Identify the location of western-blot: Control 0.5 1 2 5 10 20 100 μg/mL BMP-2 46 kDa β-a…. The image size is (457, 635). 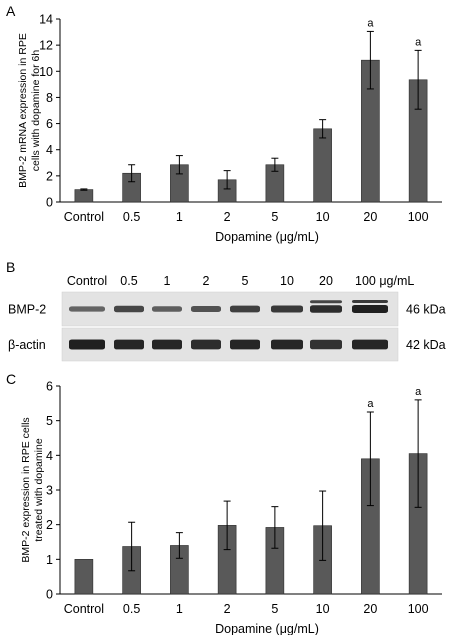
(227, 318).